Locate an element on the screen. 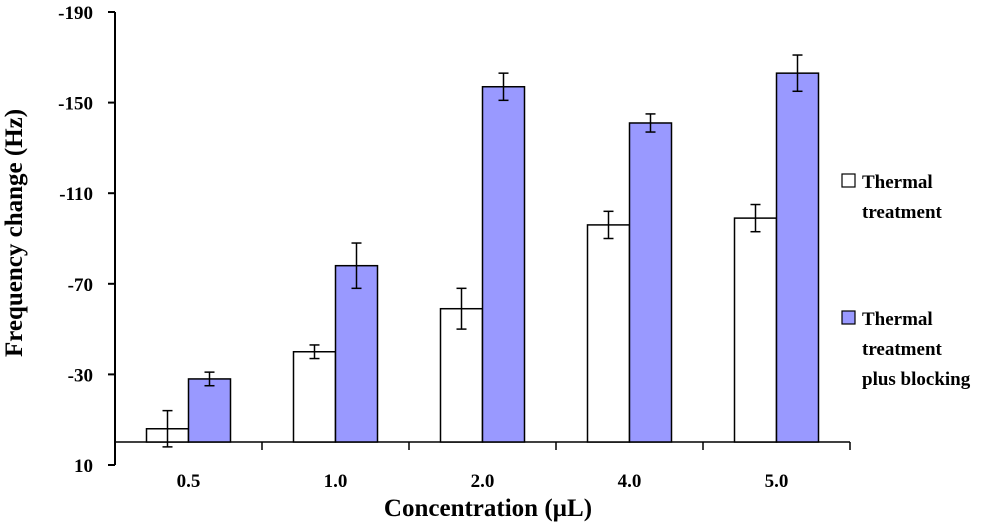 The height and width of the screenshot is (526, 1000). legend-label-thermal: Thermal is located at coordinates (897, 182).